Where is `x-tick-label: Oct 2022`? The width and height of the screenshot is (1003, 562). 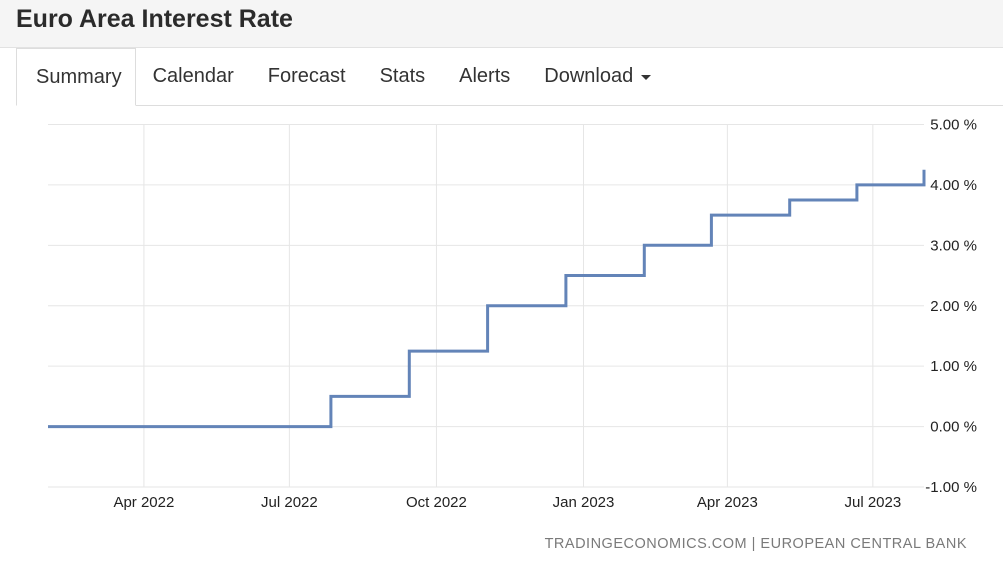
x-tick-label: Oct 2022 is located at coordinates (436, 502).